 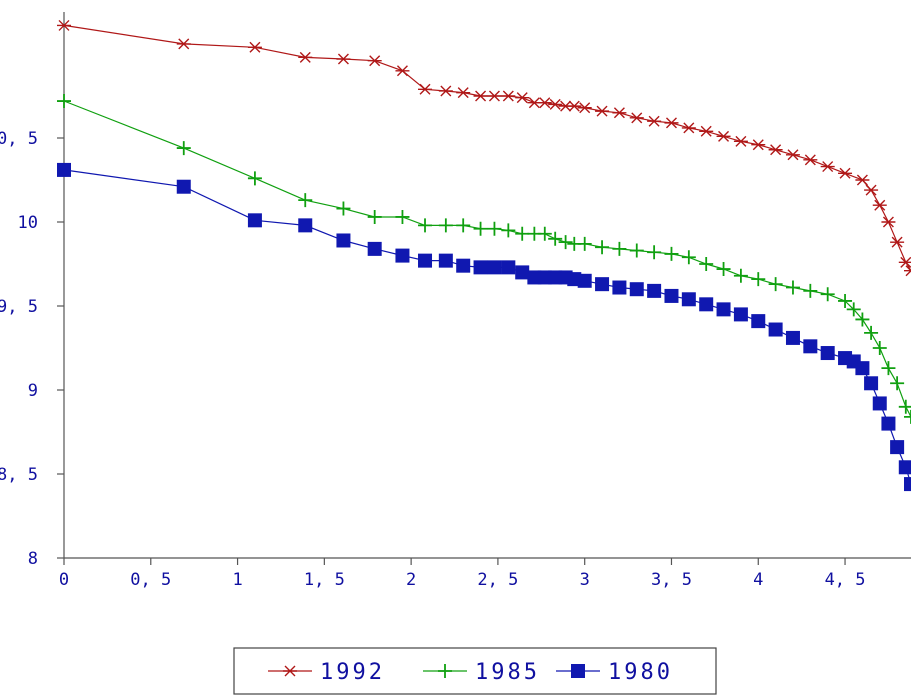 I want to click on legend-item-1985: 1985, so click(x=480, y=672).